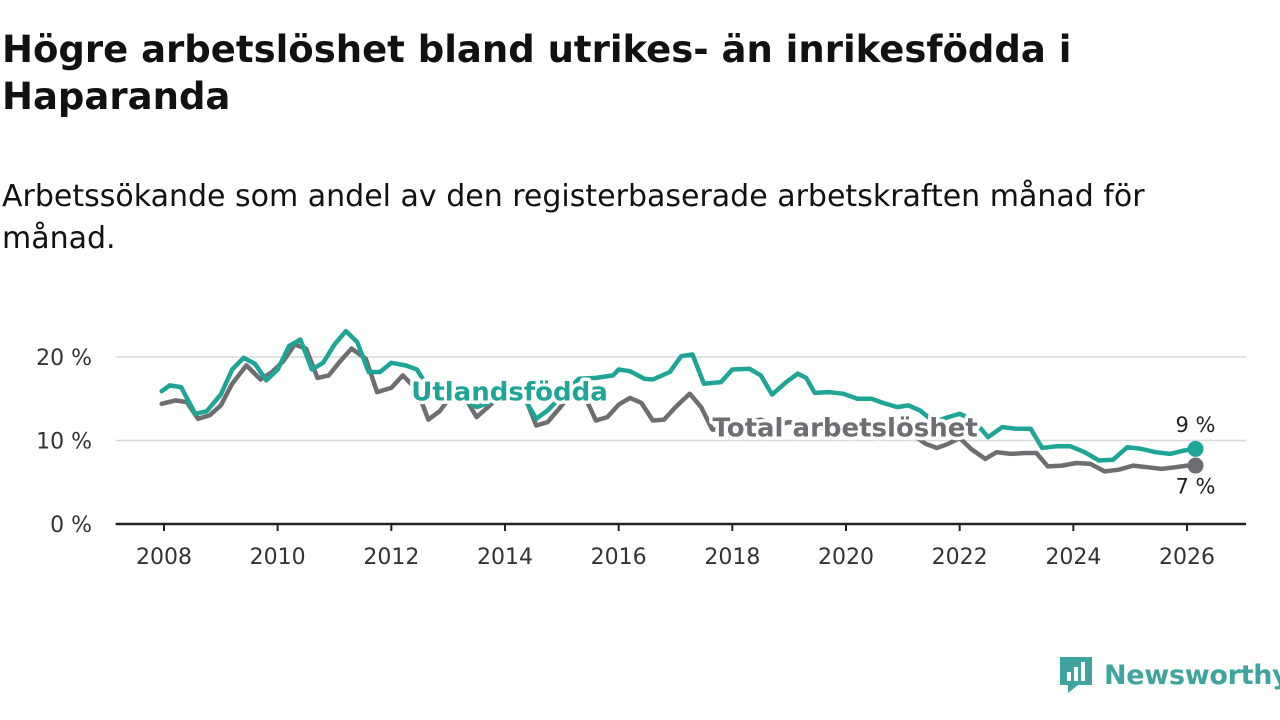 This screenshot has height=720, width=1280. I want to click on y-tick-label: 0 %, so click(71, 525).